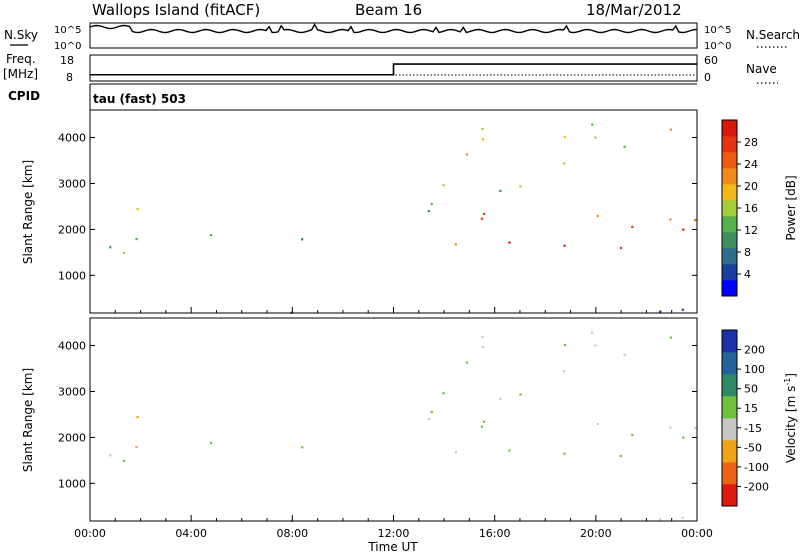 This screenshot has width=800, height=554. Describe the element at coordinates (756, 467) in the screenshot. I see `colorbar-tick-label: -100` at that location.